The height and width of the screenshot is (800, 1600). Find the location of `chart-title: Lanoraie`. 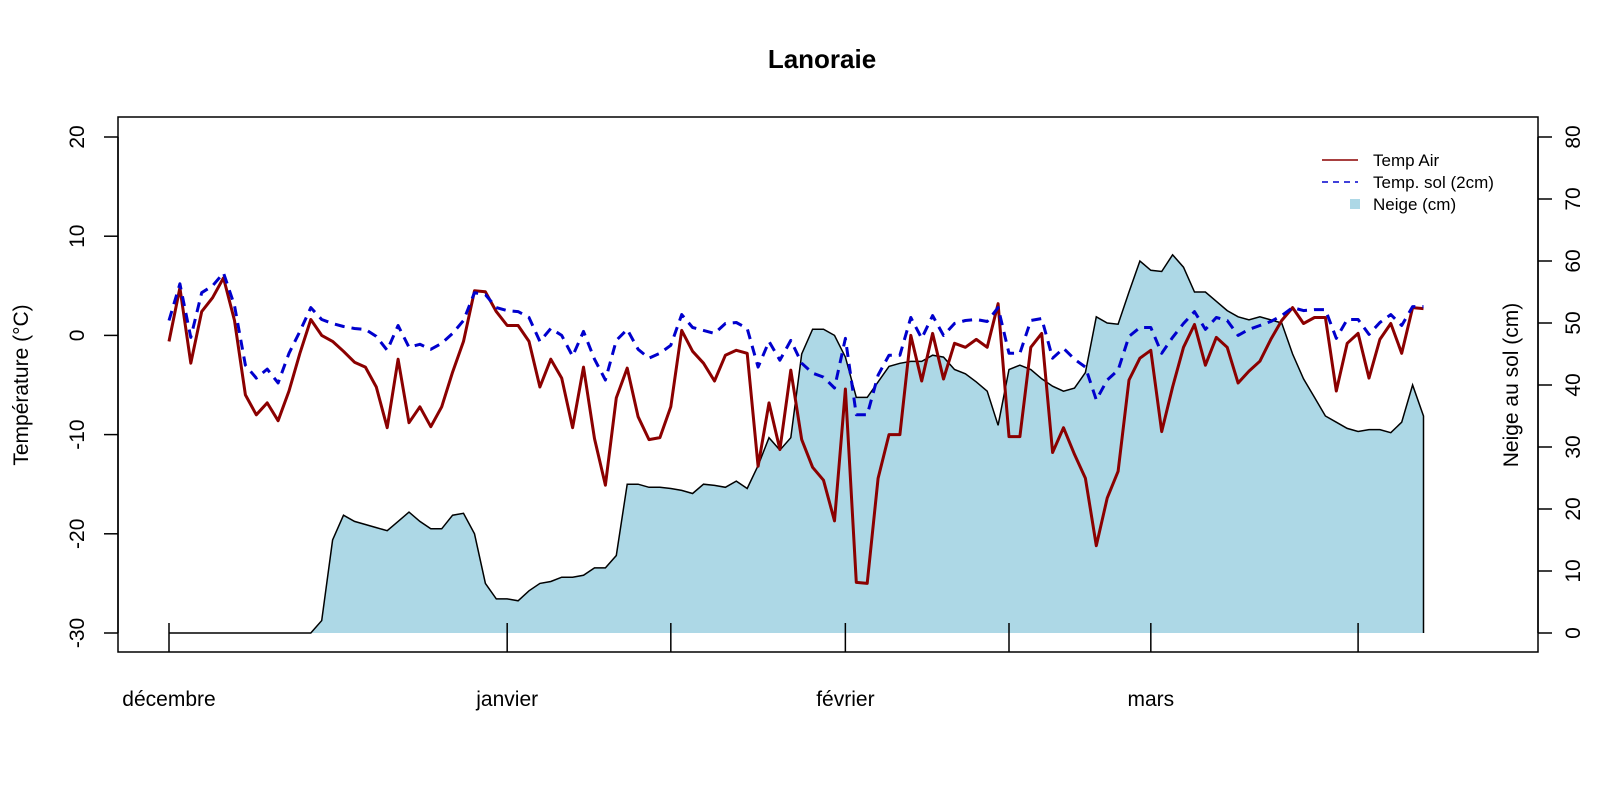

chart-title: Lanoraie is located at coordinates (822, 59).